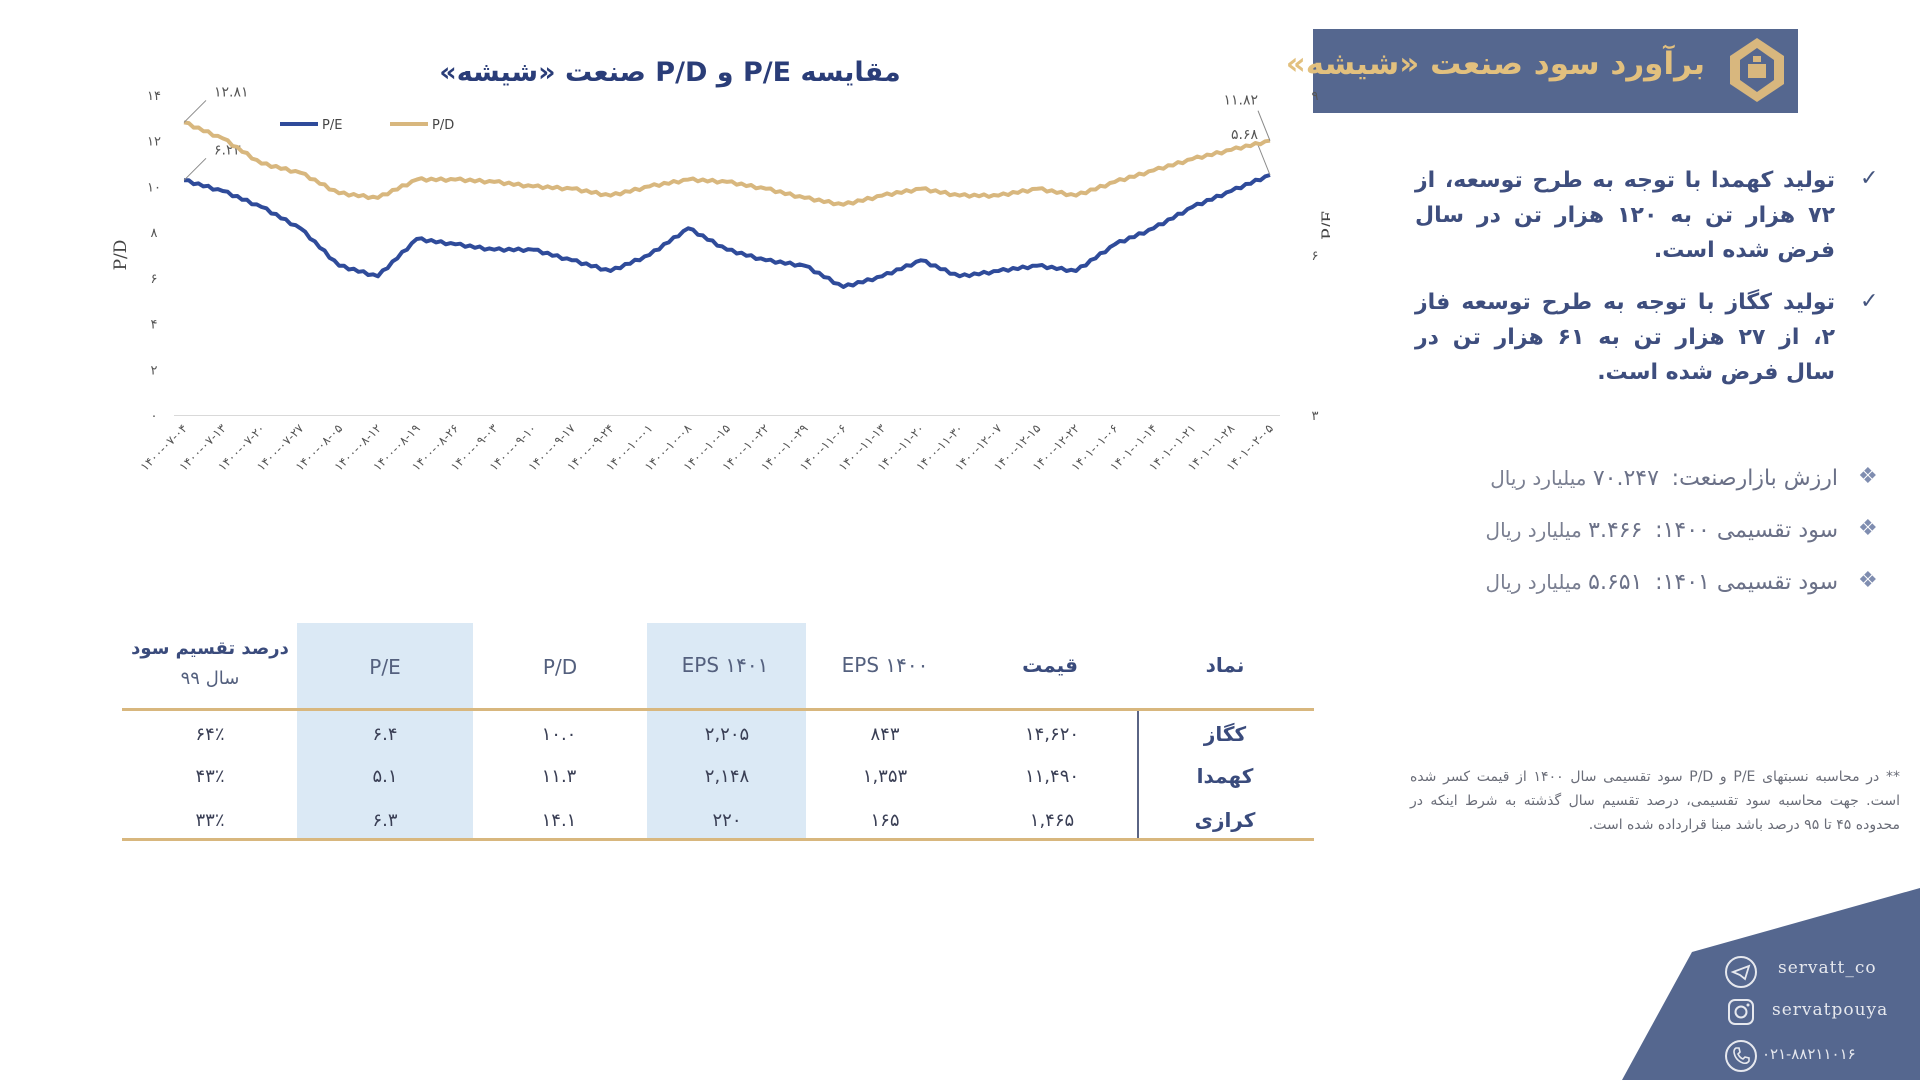 The width and height of the screenshot is (1920, 1080). Describe the element at coordinates (1315, 256) in the screenshot. I see `y-right-tick-label: ۶` at that location.